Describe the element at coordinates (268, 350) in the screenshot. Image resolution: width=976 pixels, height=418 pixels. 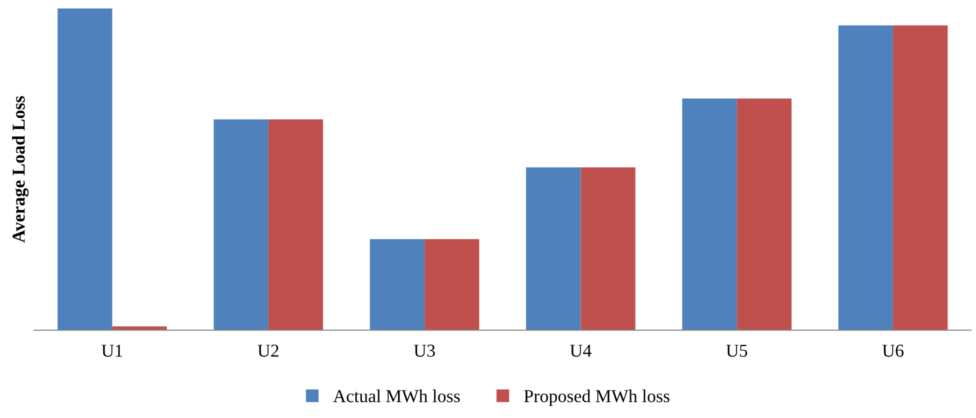
I see `x-tick-label: U2` at that location.